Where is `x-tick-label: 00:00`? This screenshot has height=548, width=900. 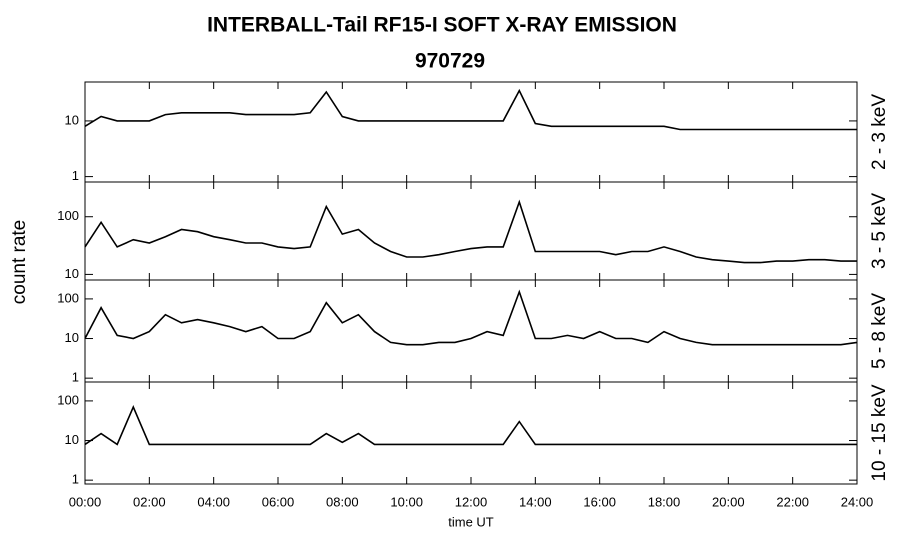
x-tick-label: 00:00 is located at coordinates (85, 501).